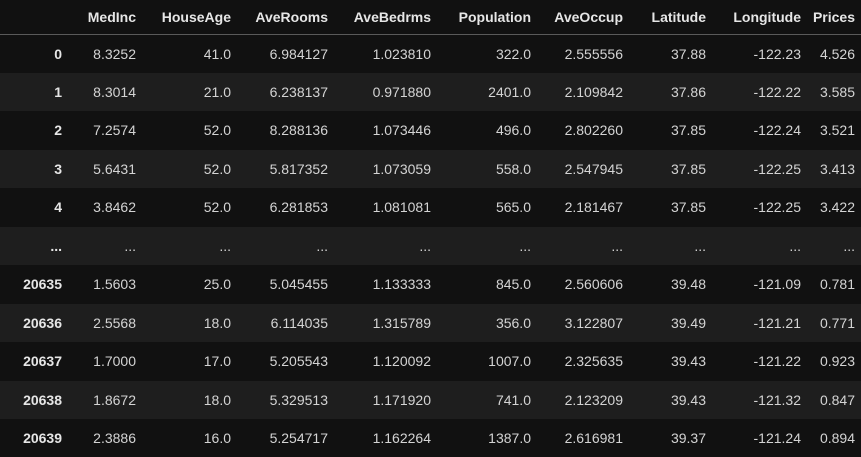 This screenshot has width=861, height=457. I want to click on table-cell: 1.073446, so click(401, 130).